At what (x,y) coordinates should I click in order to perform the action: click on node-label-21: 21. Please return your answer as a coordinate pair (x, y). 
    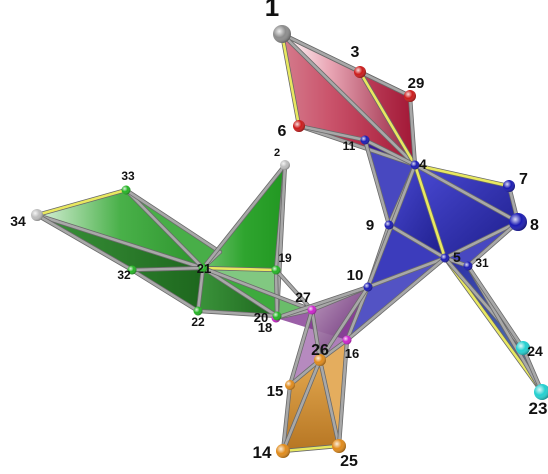
    Looking at the image, I should click on (204, 268).